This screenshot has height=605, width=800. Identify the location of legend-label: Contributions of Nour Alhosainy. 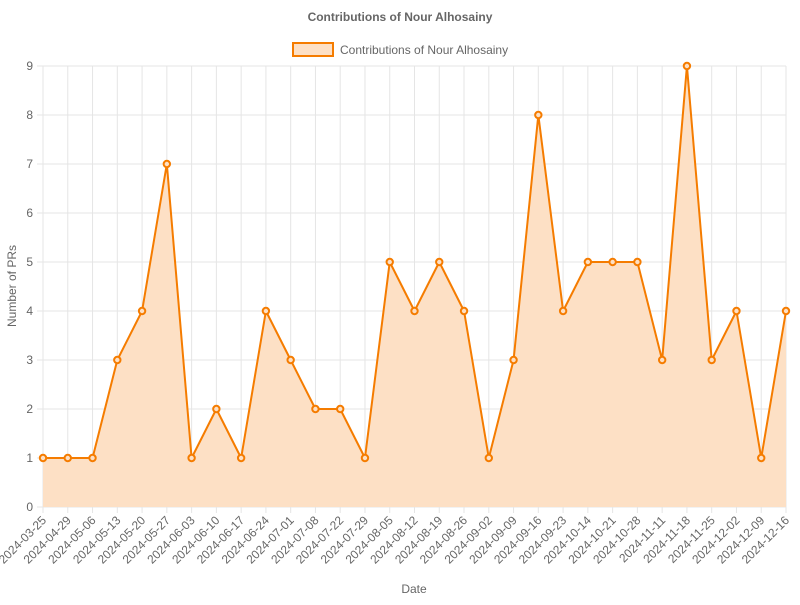
(424, 50).